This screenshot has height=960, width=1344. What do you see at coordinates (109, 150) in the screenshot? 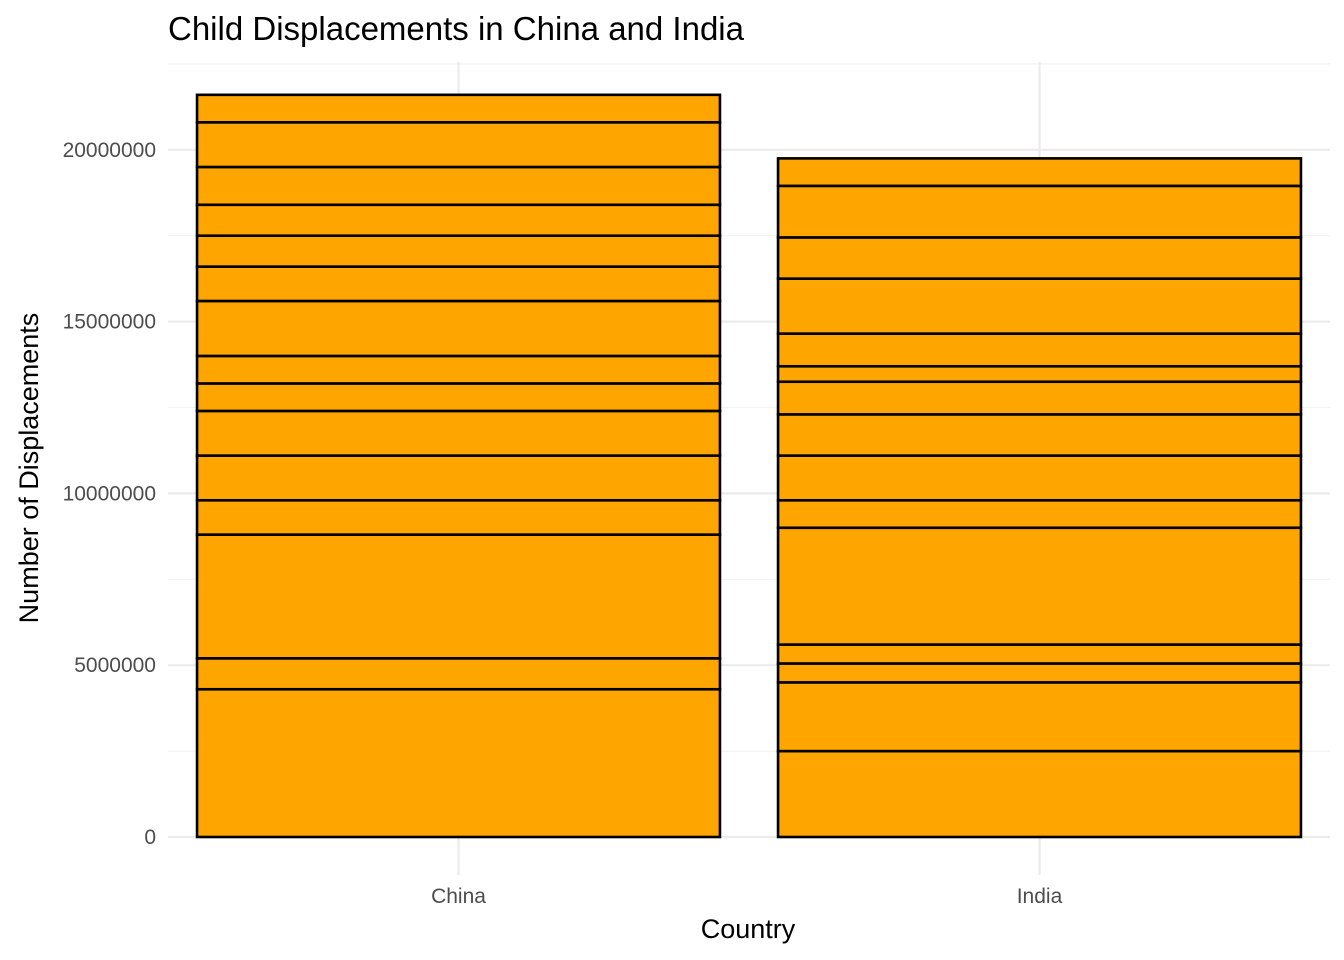
I see `y-tick-label: 20000000` at bounding box center [109, 150].